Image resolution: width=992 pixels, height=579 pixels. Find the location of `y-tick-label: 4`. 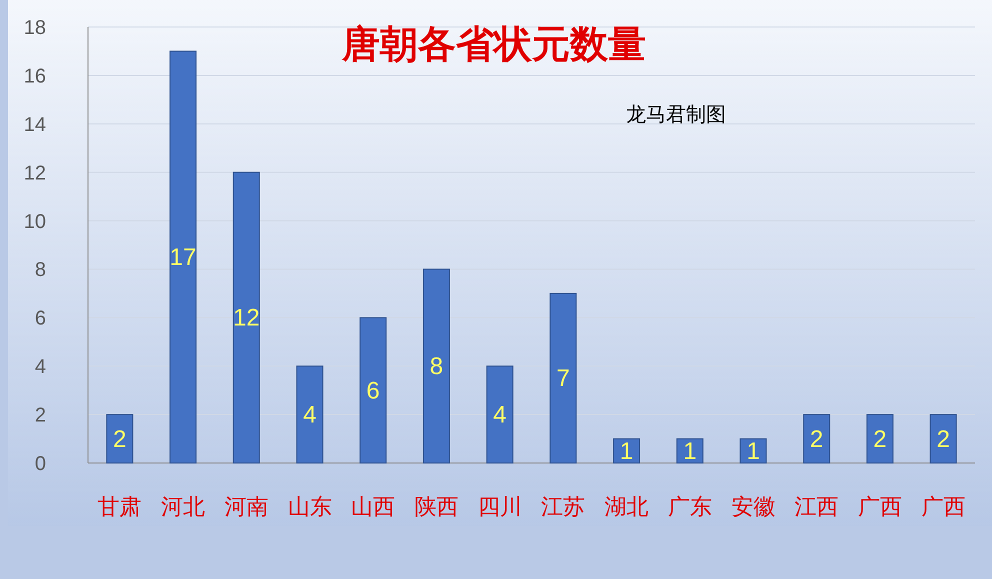

y-tick-label: 4 is located at coordinates (40, 367).